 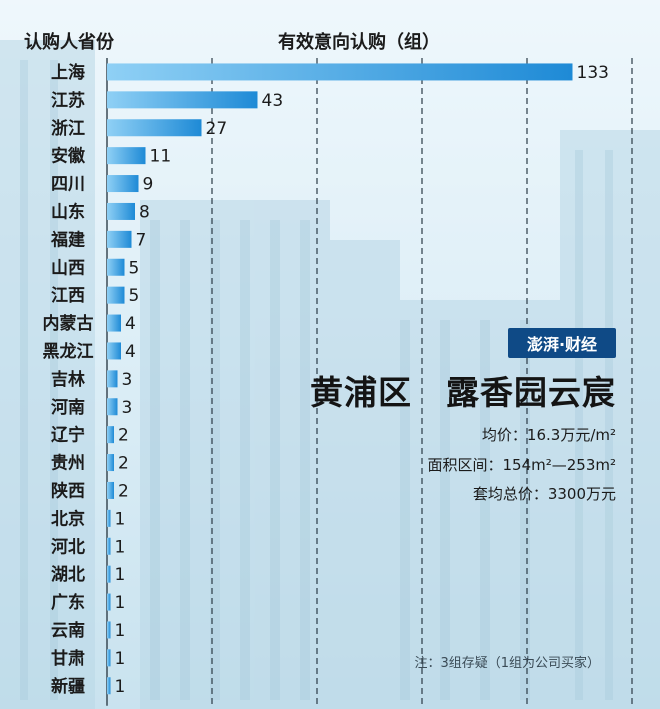 I want to click on data-label: 8, so click(x=144, y=212).